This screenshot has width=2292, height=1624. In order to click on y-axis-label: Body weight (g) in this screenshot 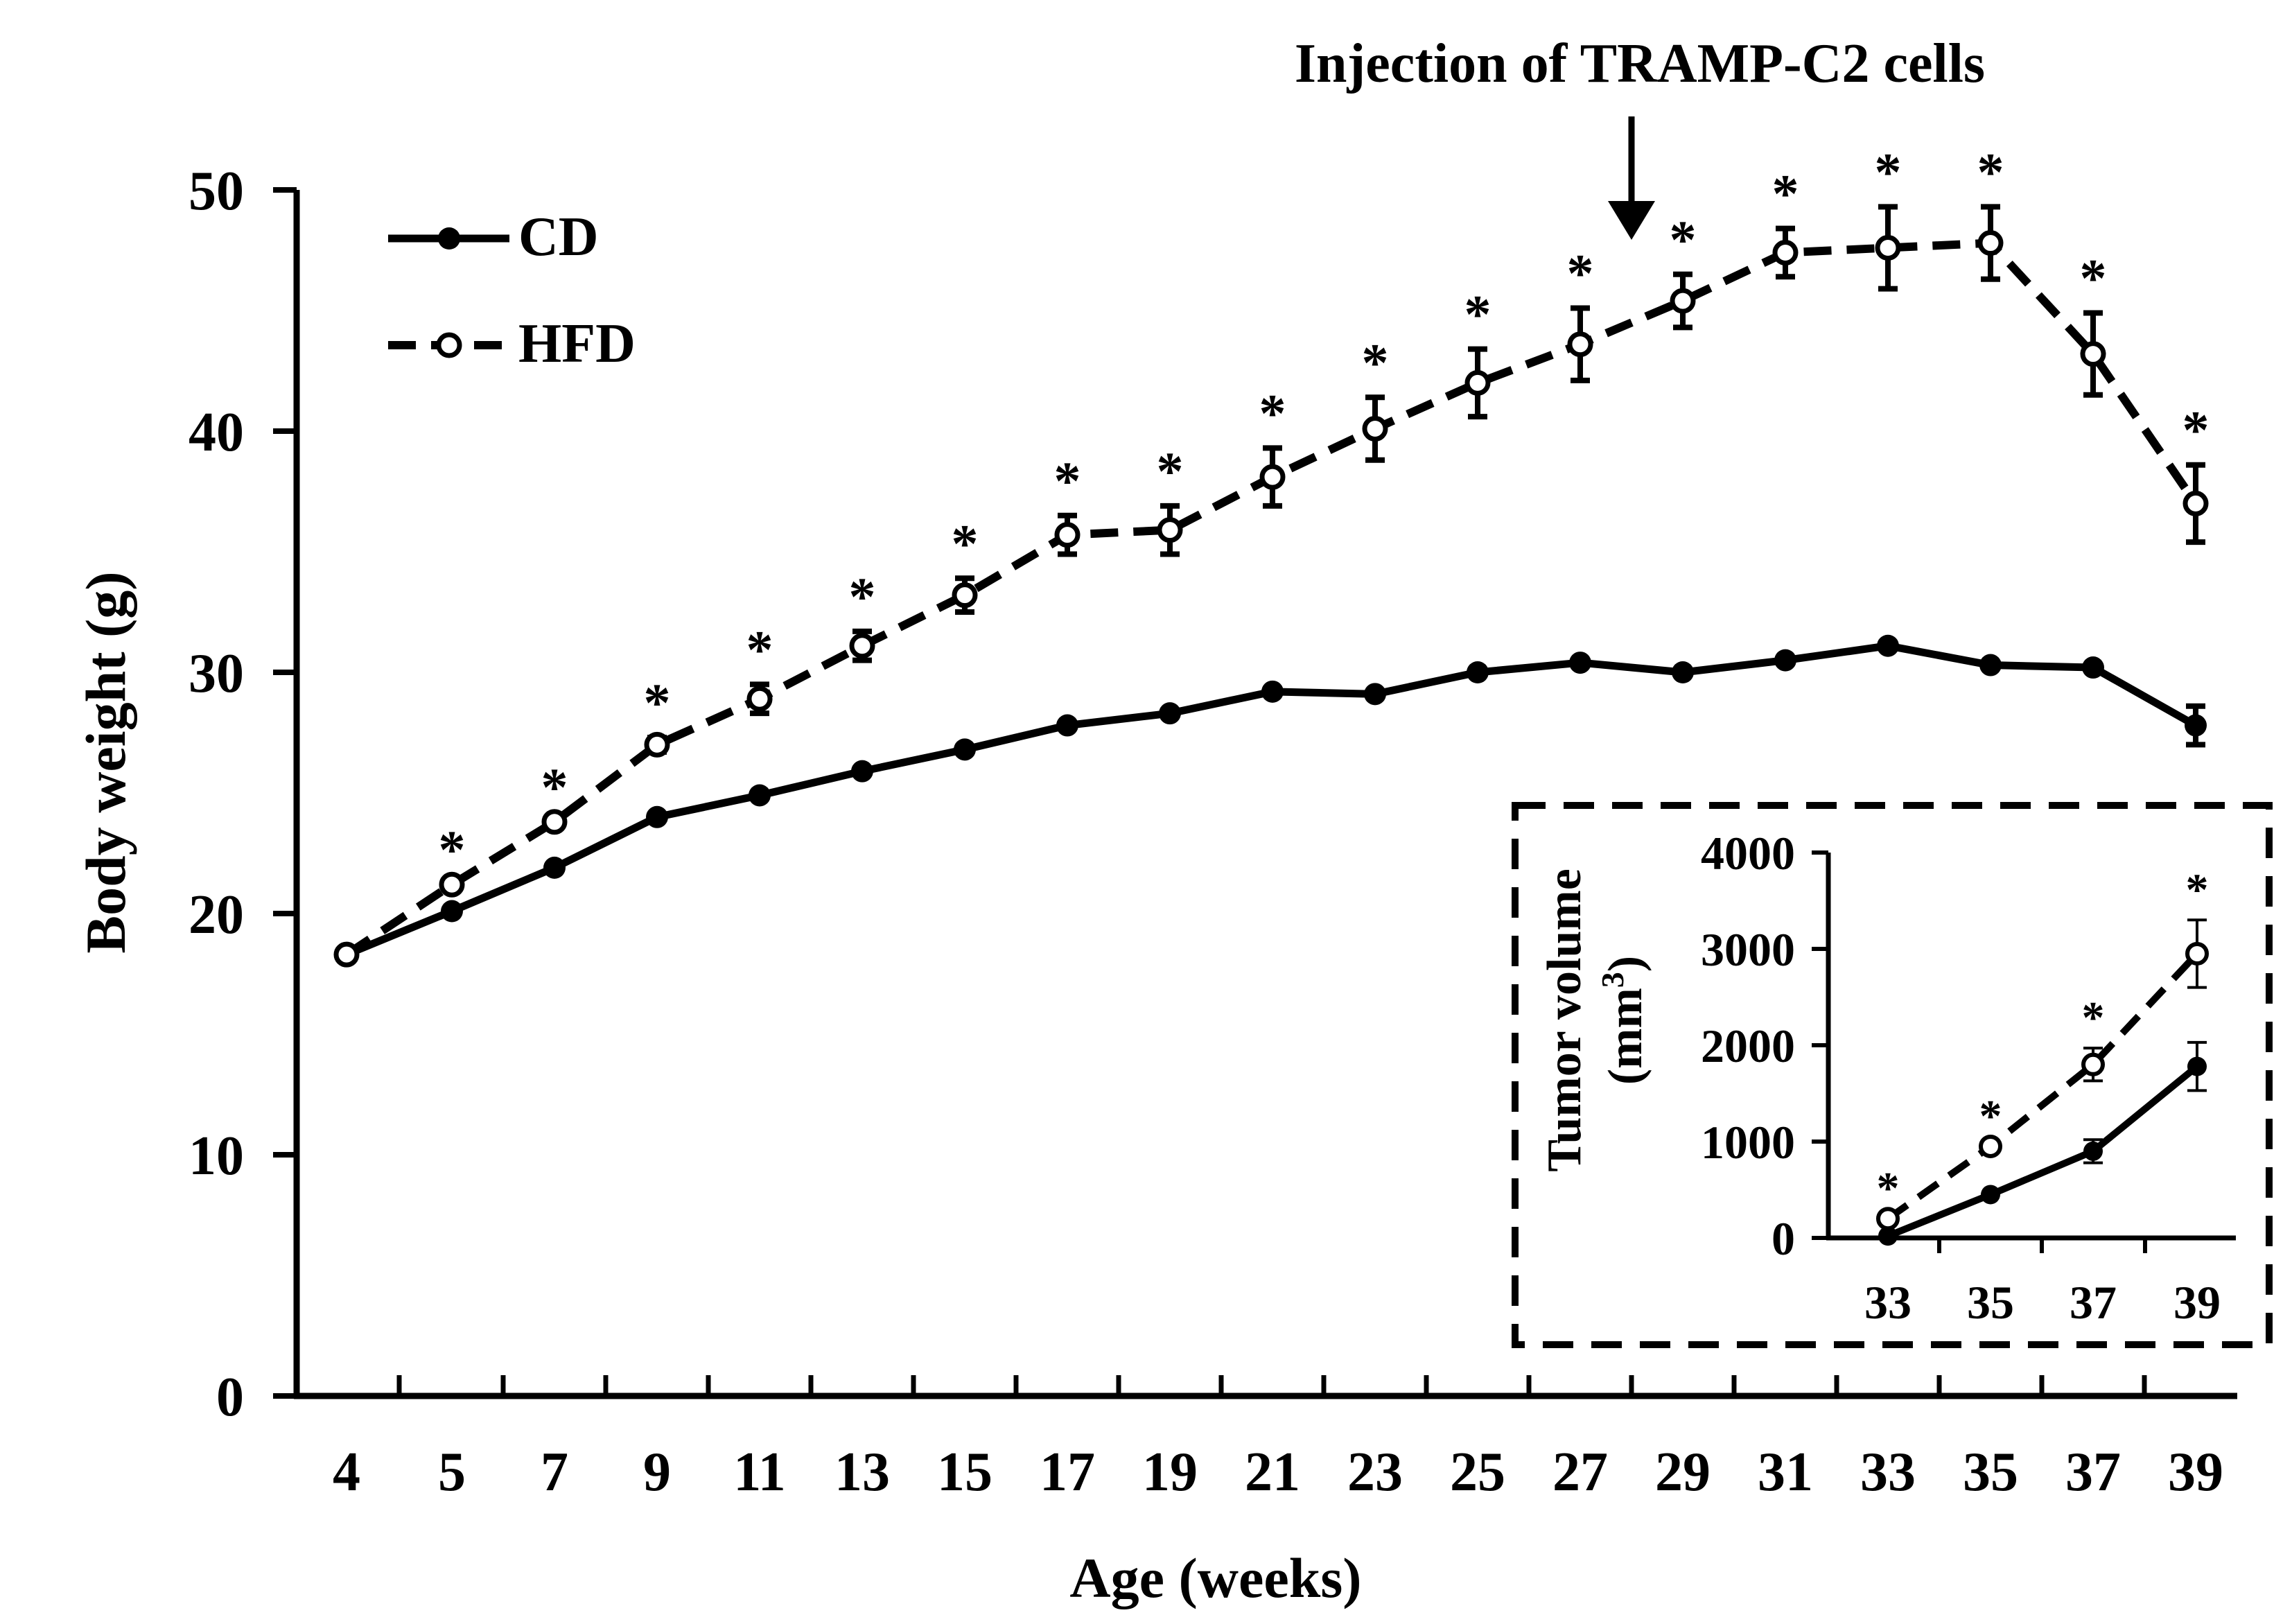, I will do `click(106, 762)`.